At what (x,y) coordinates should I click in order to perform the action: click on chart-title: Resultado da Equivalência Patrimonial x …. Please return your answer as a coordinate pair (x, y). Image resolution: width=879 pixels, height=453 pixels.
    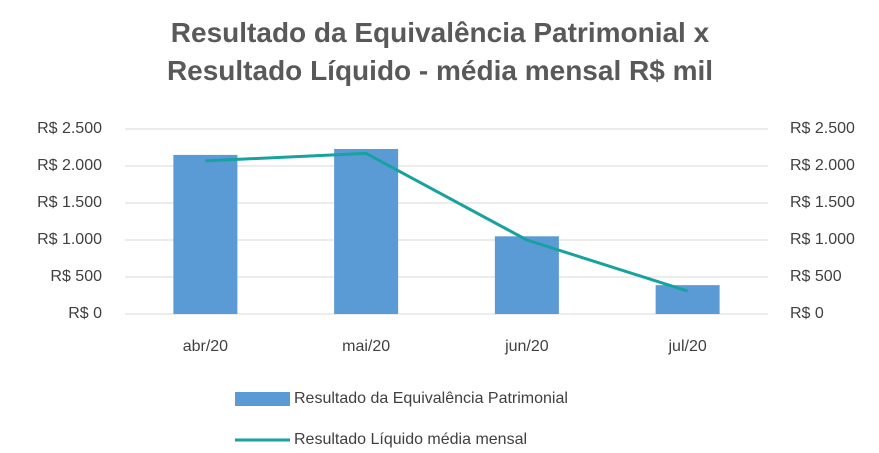
    Looking at the image, I should click on (440, 51).